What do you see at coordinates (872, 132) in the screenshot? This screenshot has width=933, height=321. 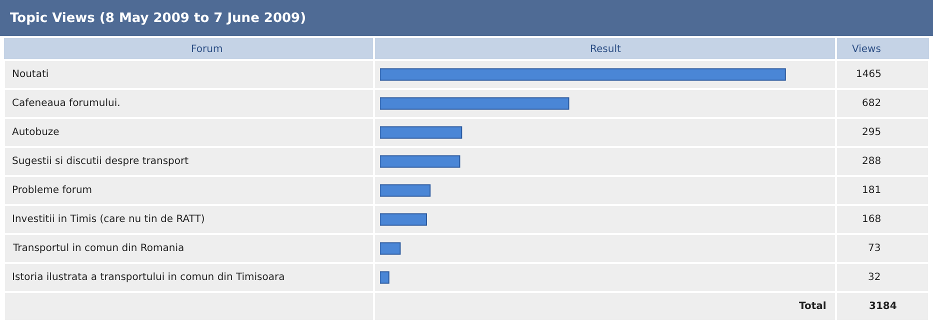 I see `data-label: 295` at bounding box center [872, 132].